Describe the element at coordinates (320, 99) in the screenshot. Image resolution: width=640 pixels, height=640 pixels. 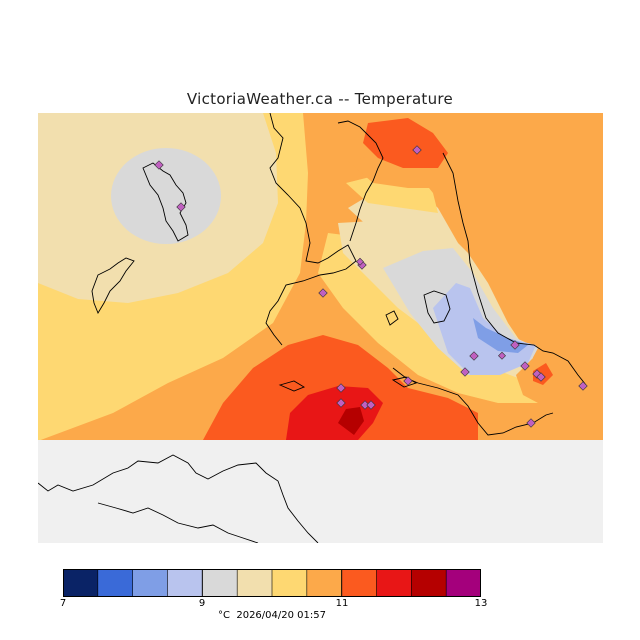
I see `map-title: VictoriaWeather.ca -- Temperature` at that location.